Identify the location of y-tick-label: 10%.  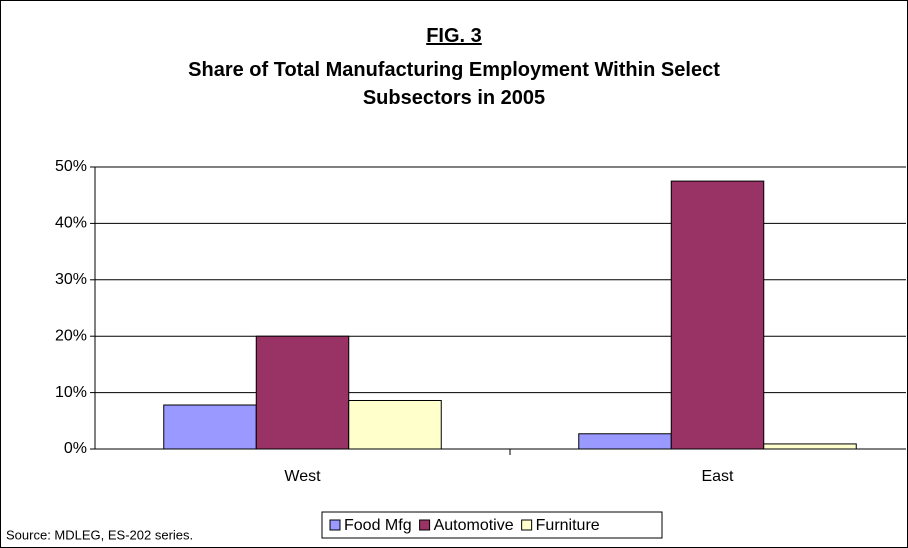
(71, 392).